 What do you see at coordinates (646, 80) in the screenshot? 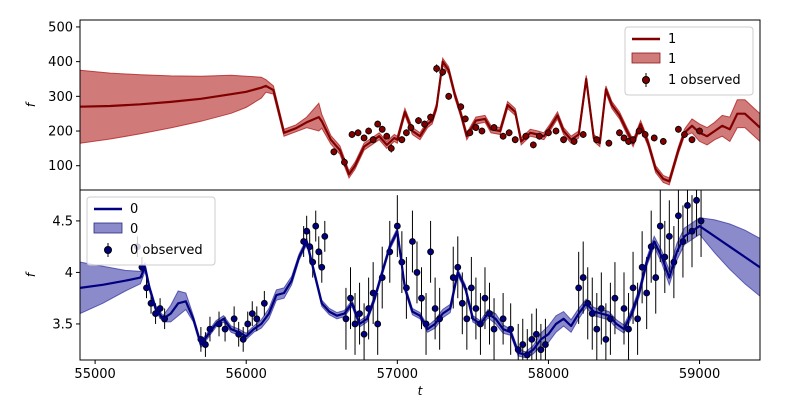
I see `top-legend-marker-swatch` at bounding box center [646, 80].